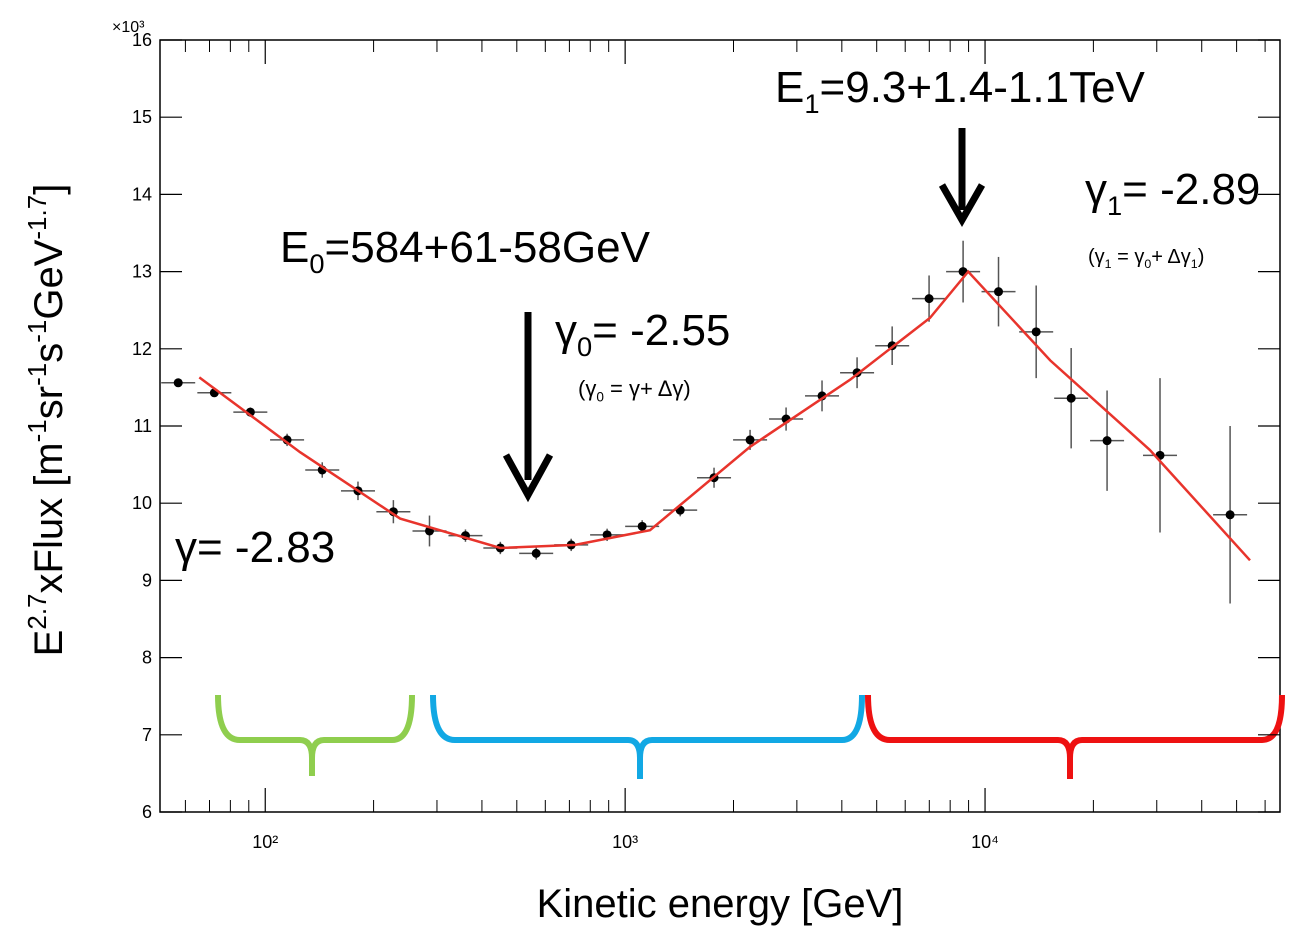  What do you see at coordinates (49, 353) in the screenshot?
I see `y-label-part: s` at bounding box center [49, 353].